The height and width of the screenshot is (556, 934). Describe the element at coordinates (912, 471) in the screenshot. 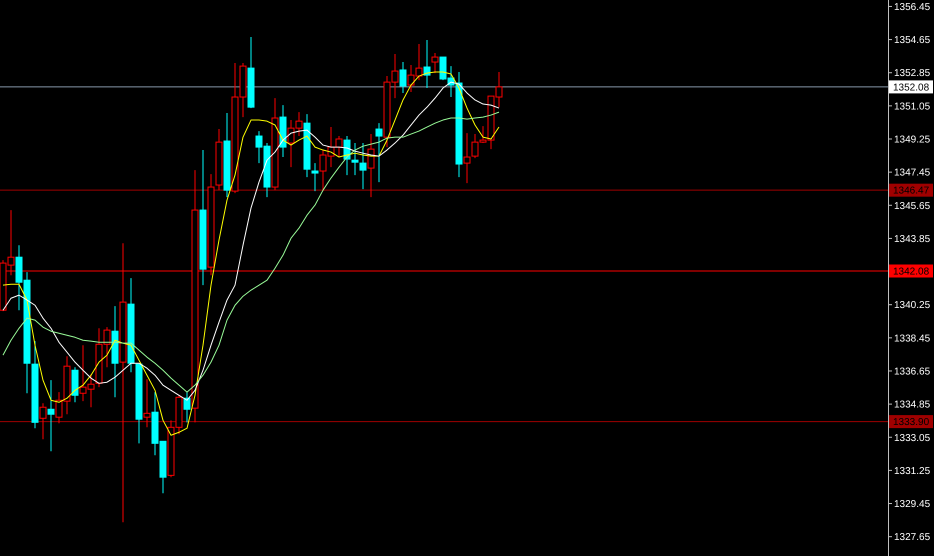

I see `y-tick-label: 1331.25` at that location.